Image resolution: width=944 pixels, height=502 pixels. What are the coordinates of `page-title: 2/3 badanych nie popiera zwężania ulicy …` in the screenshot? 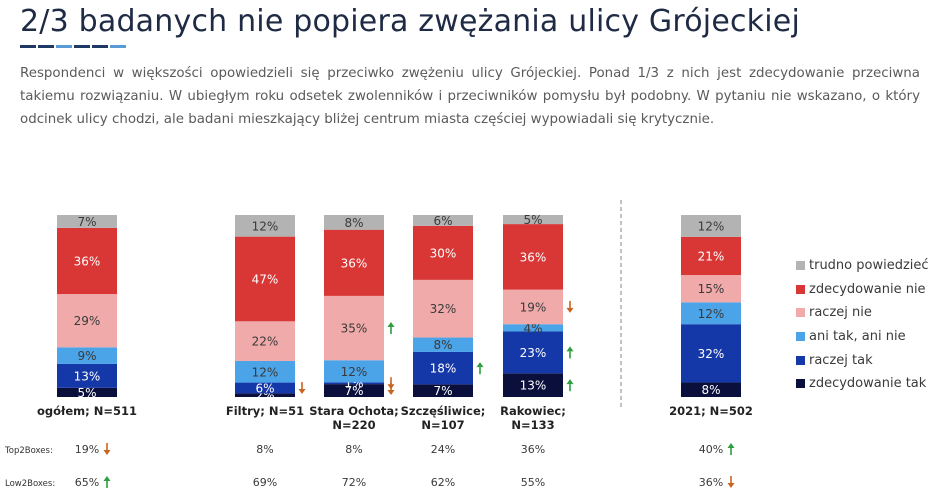 It's located at (410, 21).